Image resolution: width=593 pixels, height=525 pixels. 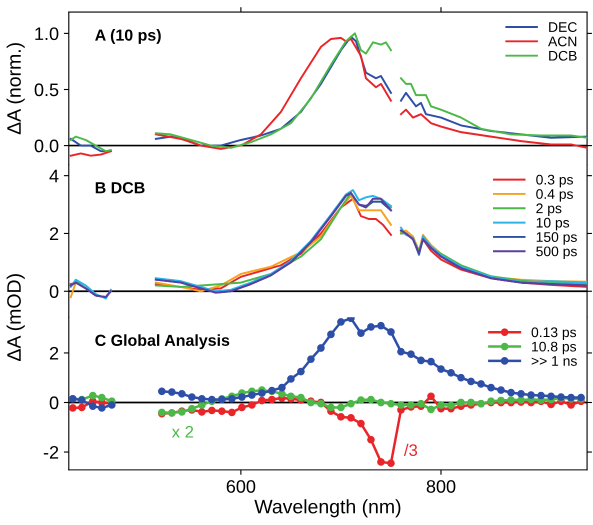 What do you see at coordinates (554, 348) in the screenshot?
I see `legend-label: 10.8 ps` at bounding box center [554, 348].